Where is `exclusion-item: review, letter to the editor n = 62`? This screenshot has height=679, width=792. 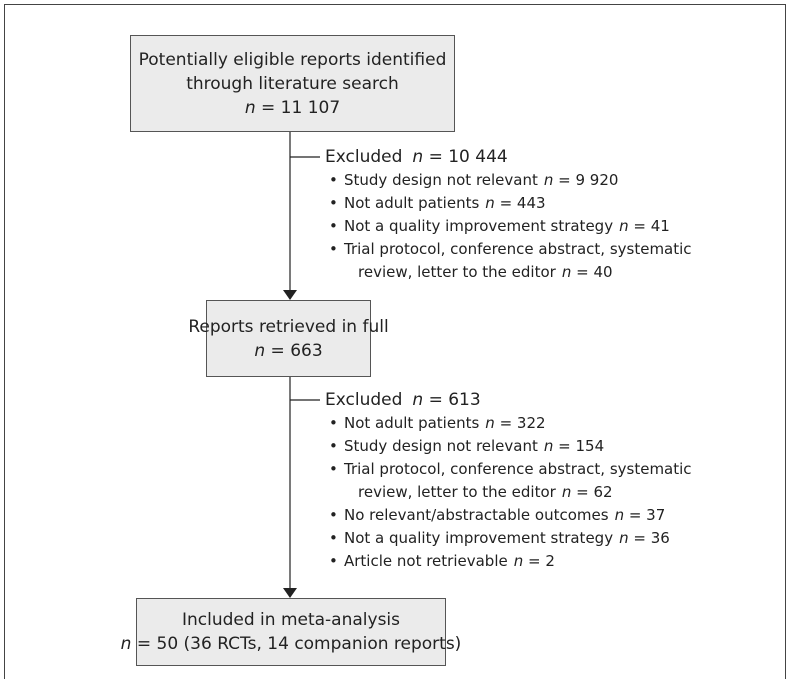 exclusion-item: review, letter to the editor n = 62 is located at coordinates (508, 492).